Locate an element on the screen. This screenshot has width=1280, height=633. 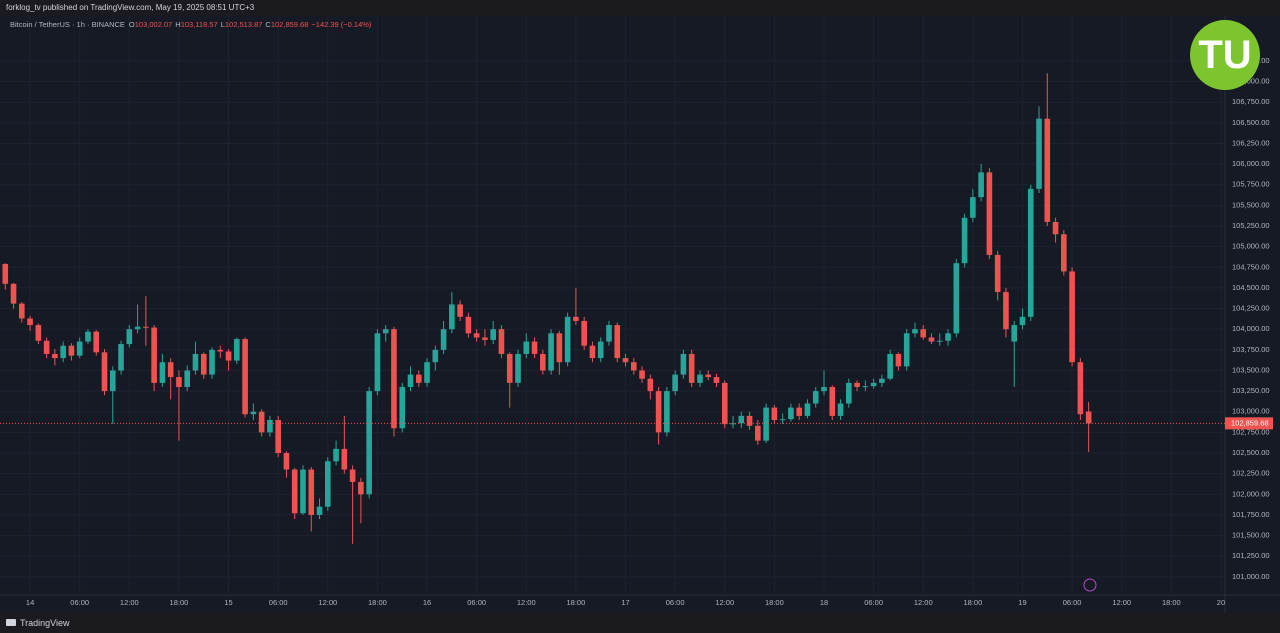
legend-value: 102,859.68 is located at coordinates (289, 24).